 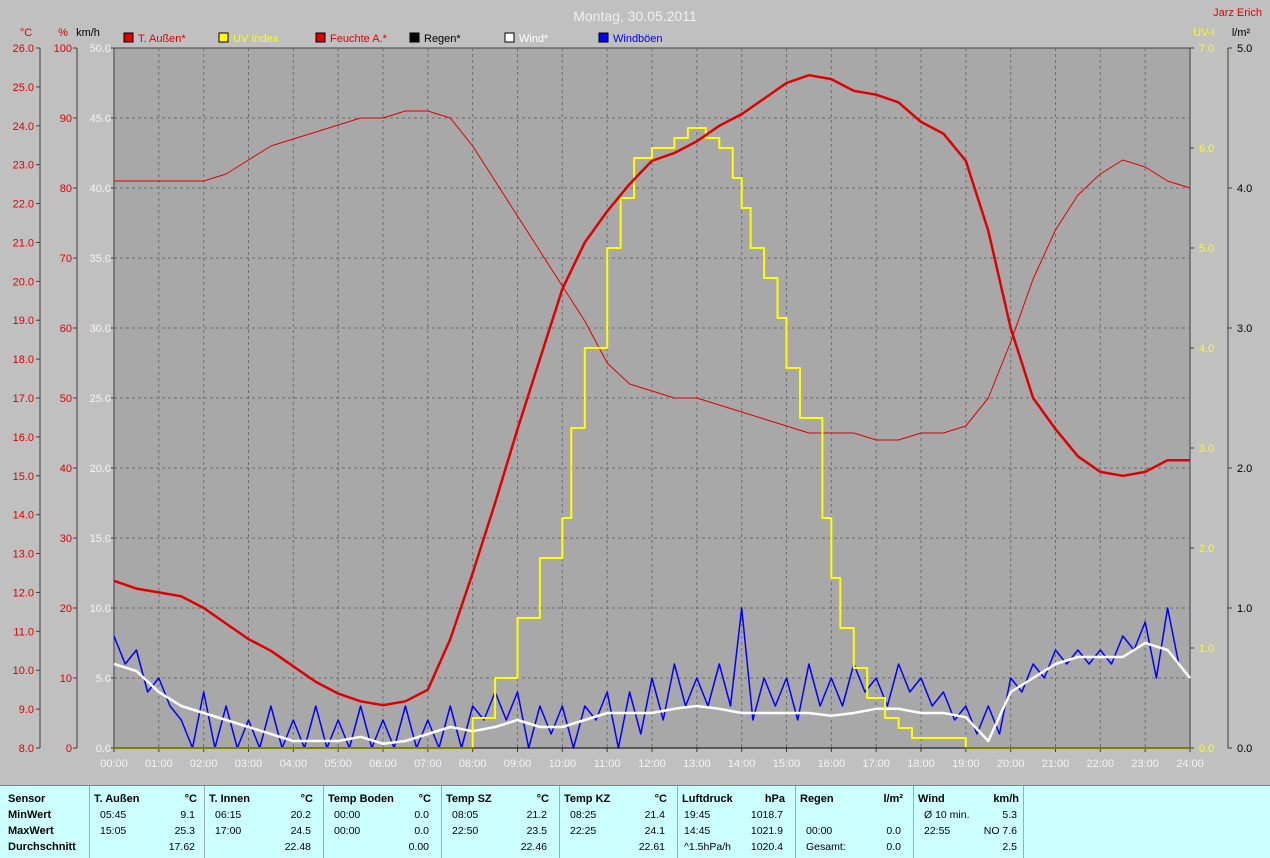 I want to click on axis-unit-uv: UV-I, so click(x=1203, y=33).